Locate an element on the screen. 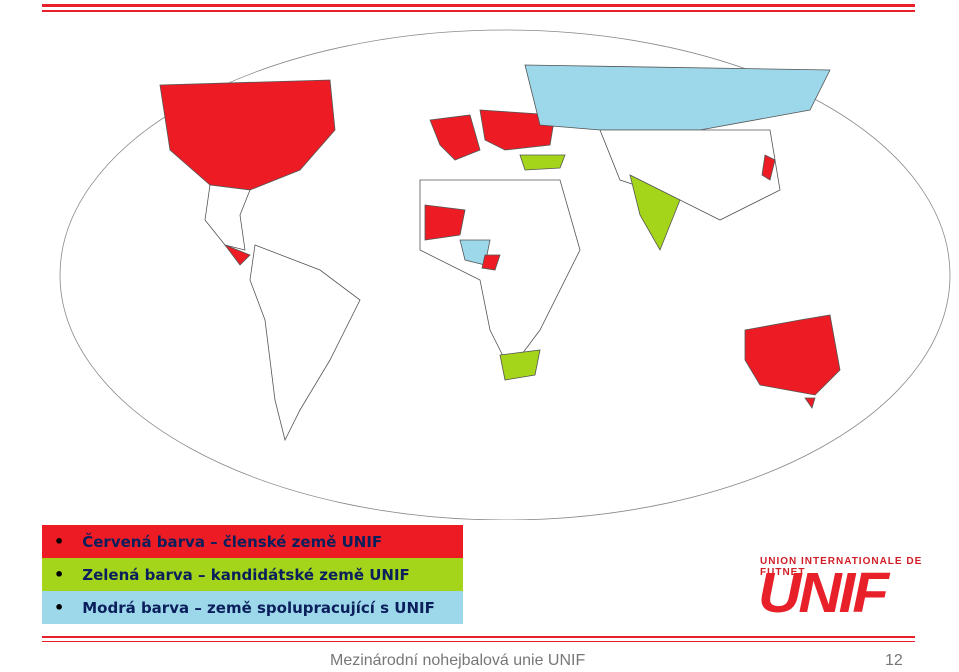 This screenshot has height=672, width=959. legend-item: Zelená barva – kandidátské země UNIF is located at coordinates (252, 574).